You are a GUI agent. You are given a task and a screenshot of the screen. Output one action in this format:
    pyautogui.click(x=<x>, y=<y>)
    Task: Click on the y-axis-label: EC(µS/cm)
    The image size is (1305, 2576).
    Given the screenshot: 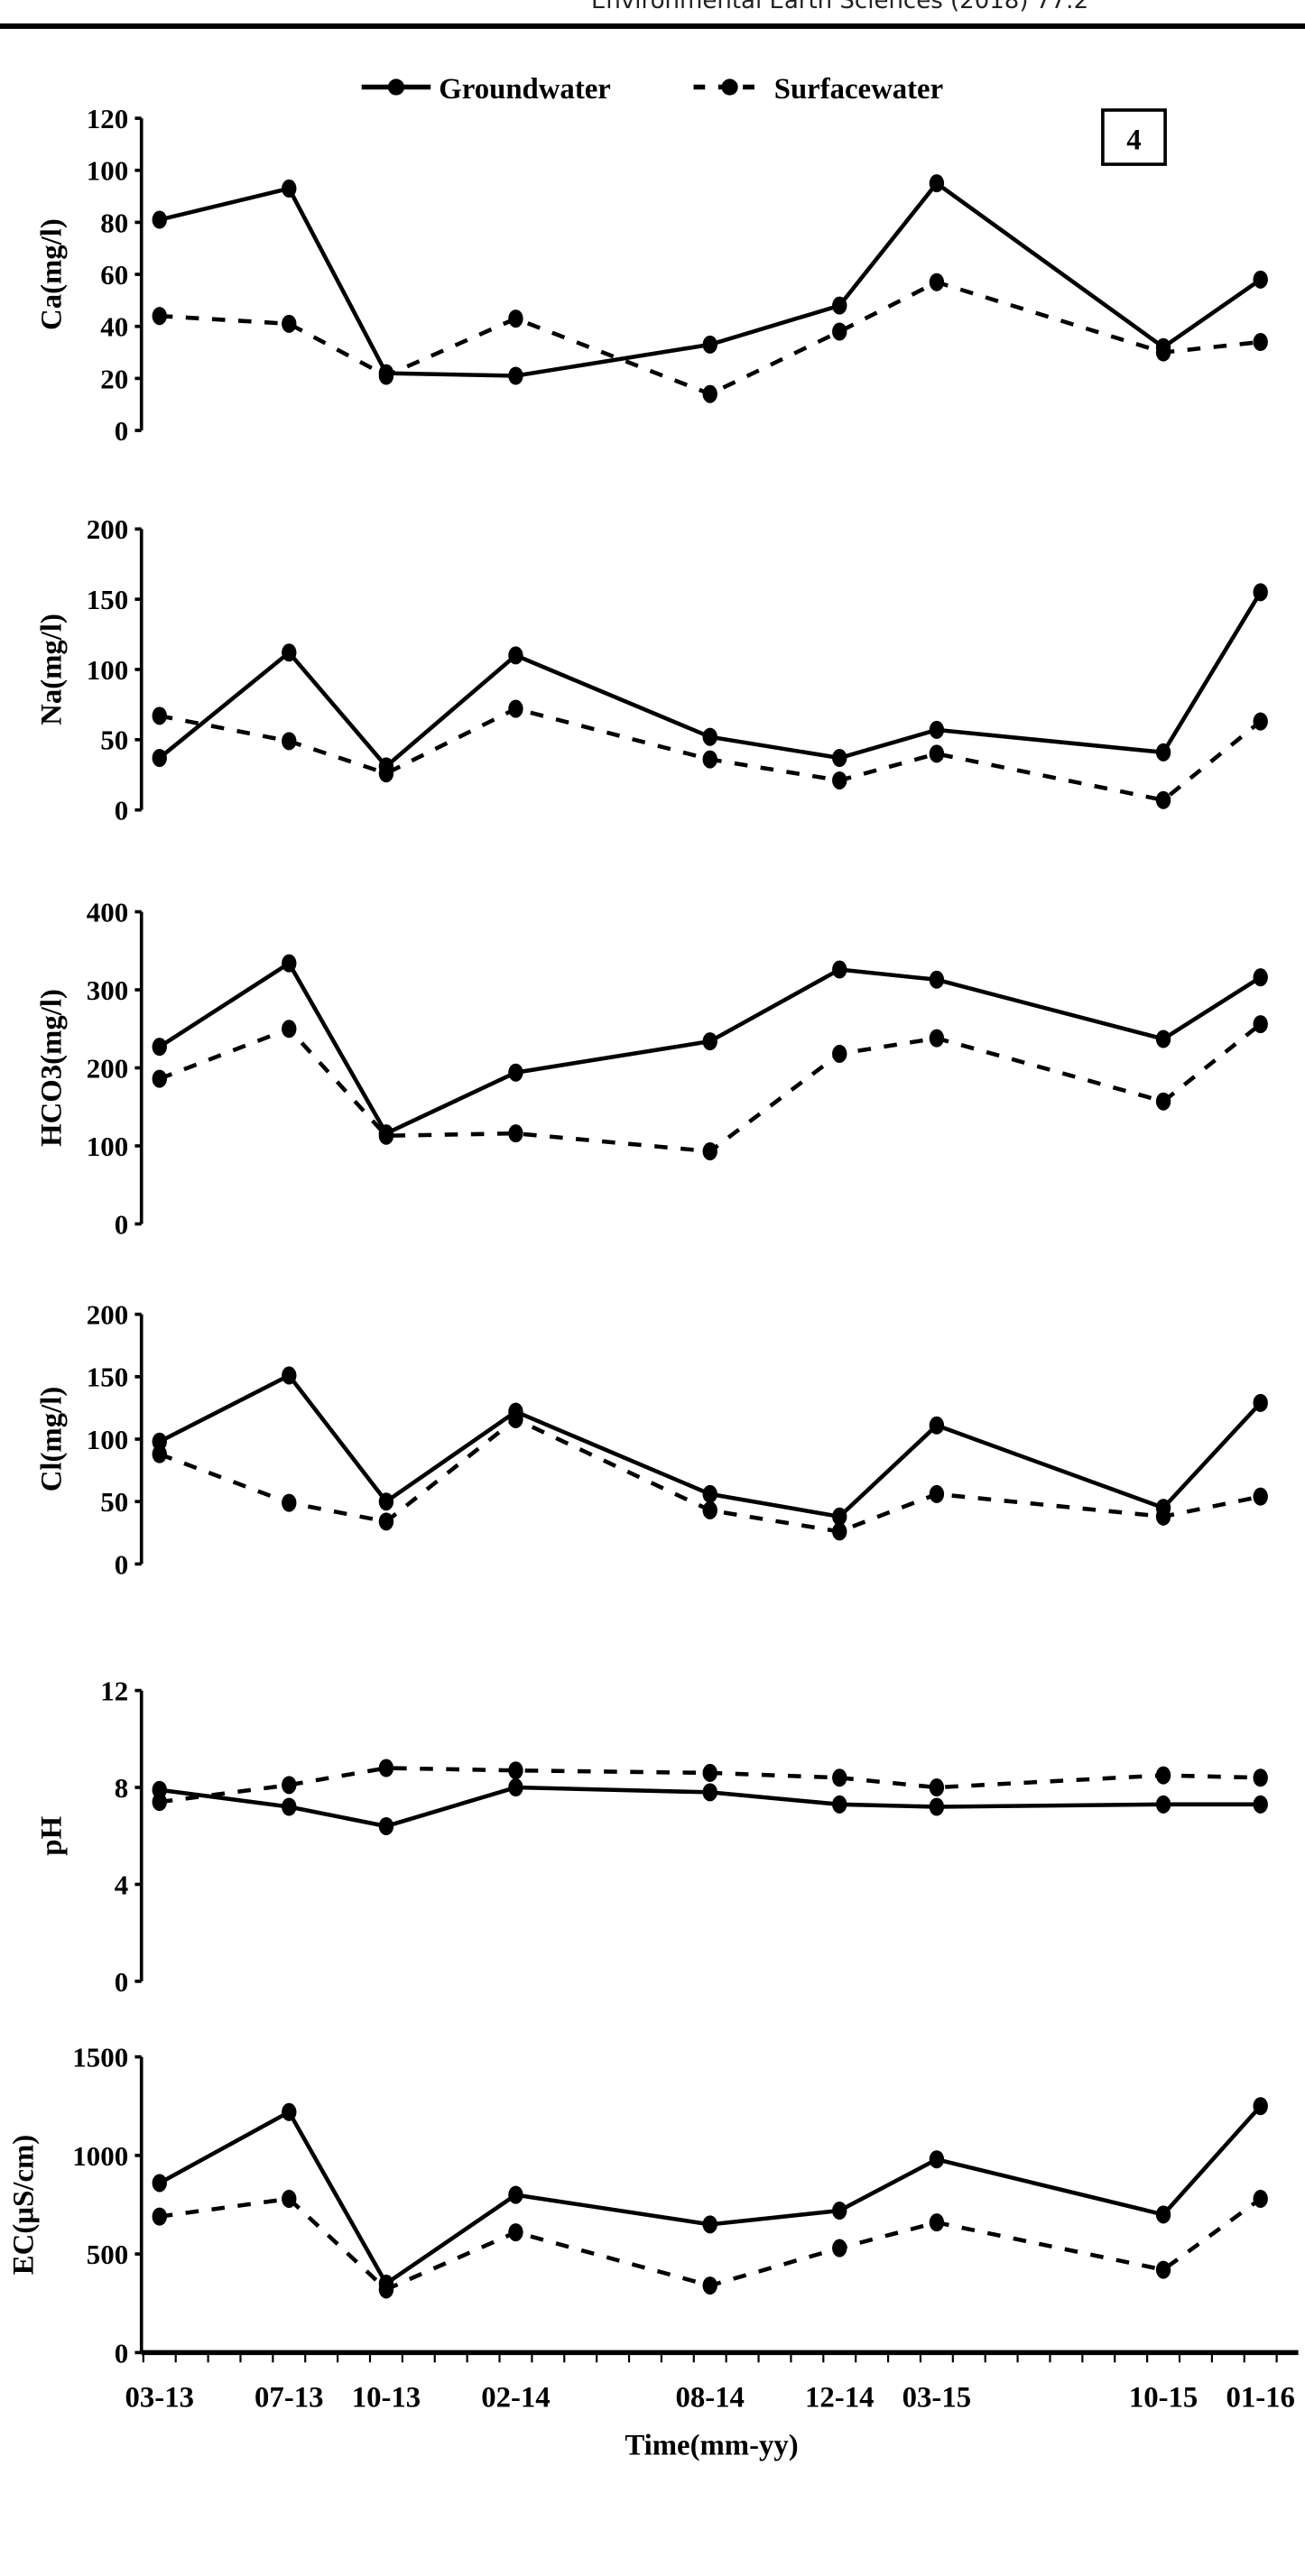 What is the action you would take?
    pyautogui.click(x=25, y=2205)
    